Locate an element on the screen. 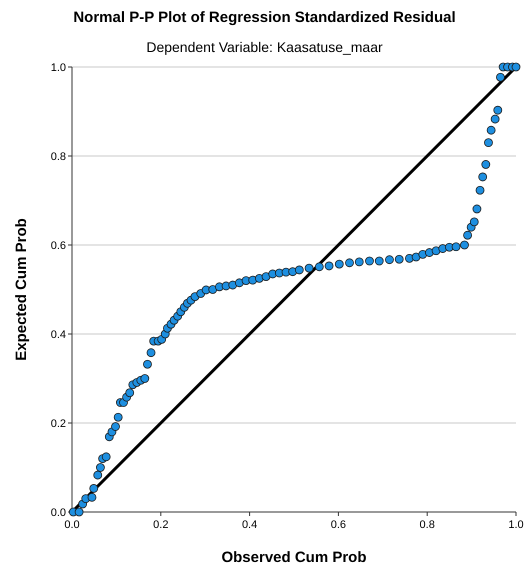  y-tick-label: 0.6 is located at coordinates (58, 246).